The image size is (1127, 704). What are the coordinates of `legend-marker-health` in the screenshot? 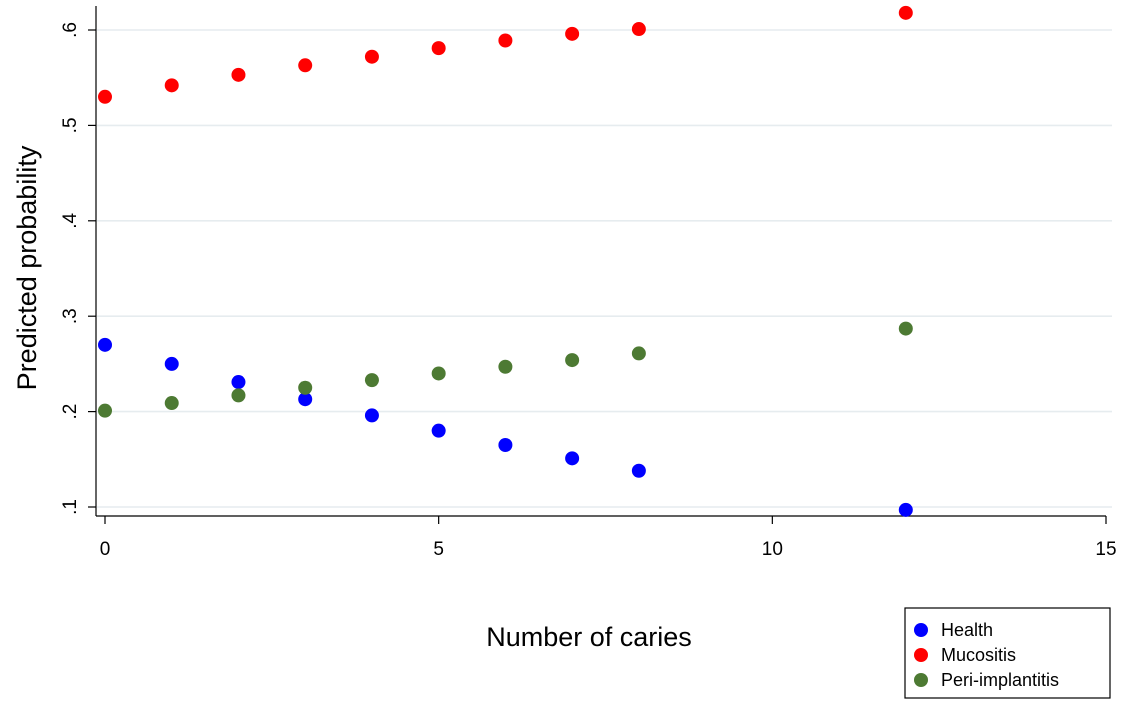 It's located at (921, 630).